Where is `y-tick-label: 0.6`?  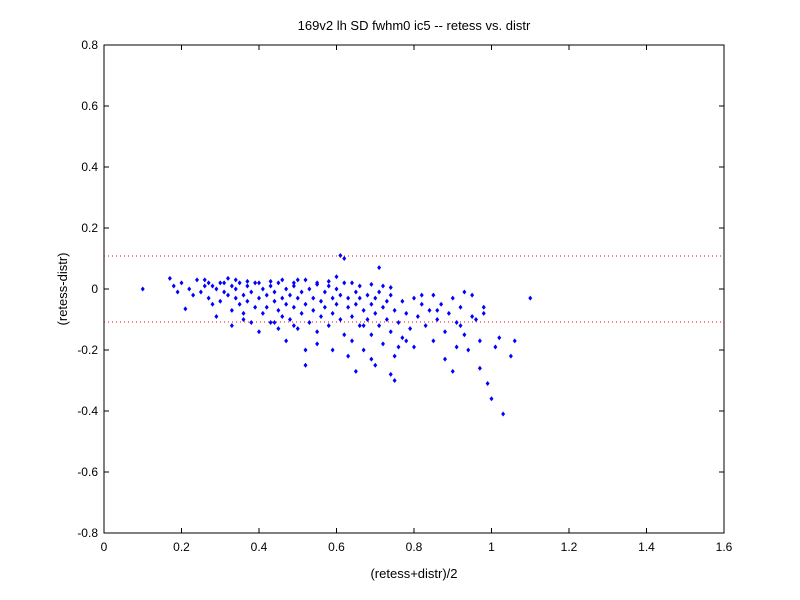
y-tick-label: 0.6 is located at coordinates (89, 106).